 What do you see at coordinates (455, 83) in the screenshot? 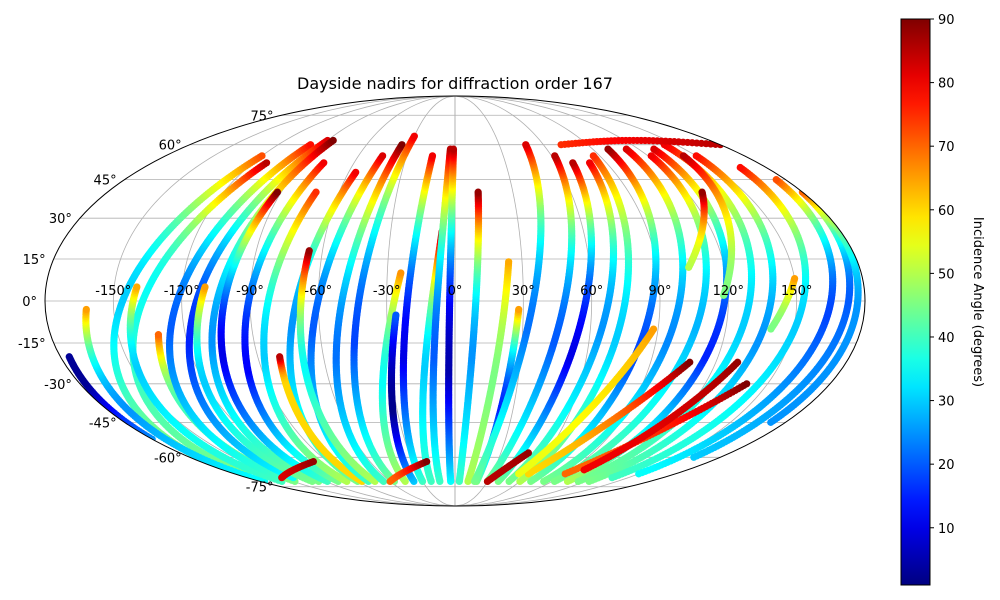
I see `chart-title: Dayside nadirs for diffraction order 167` at bounding box center [455, 83].